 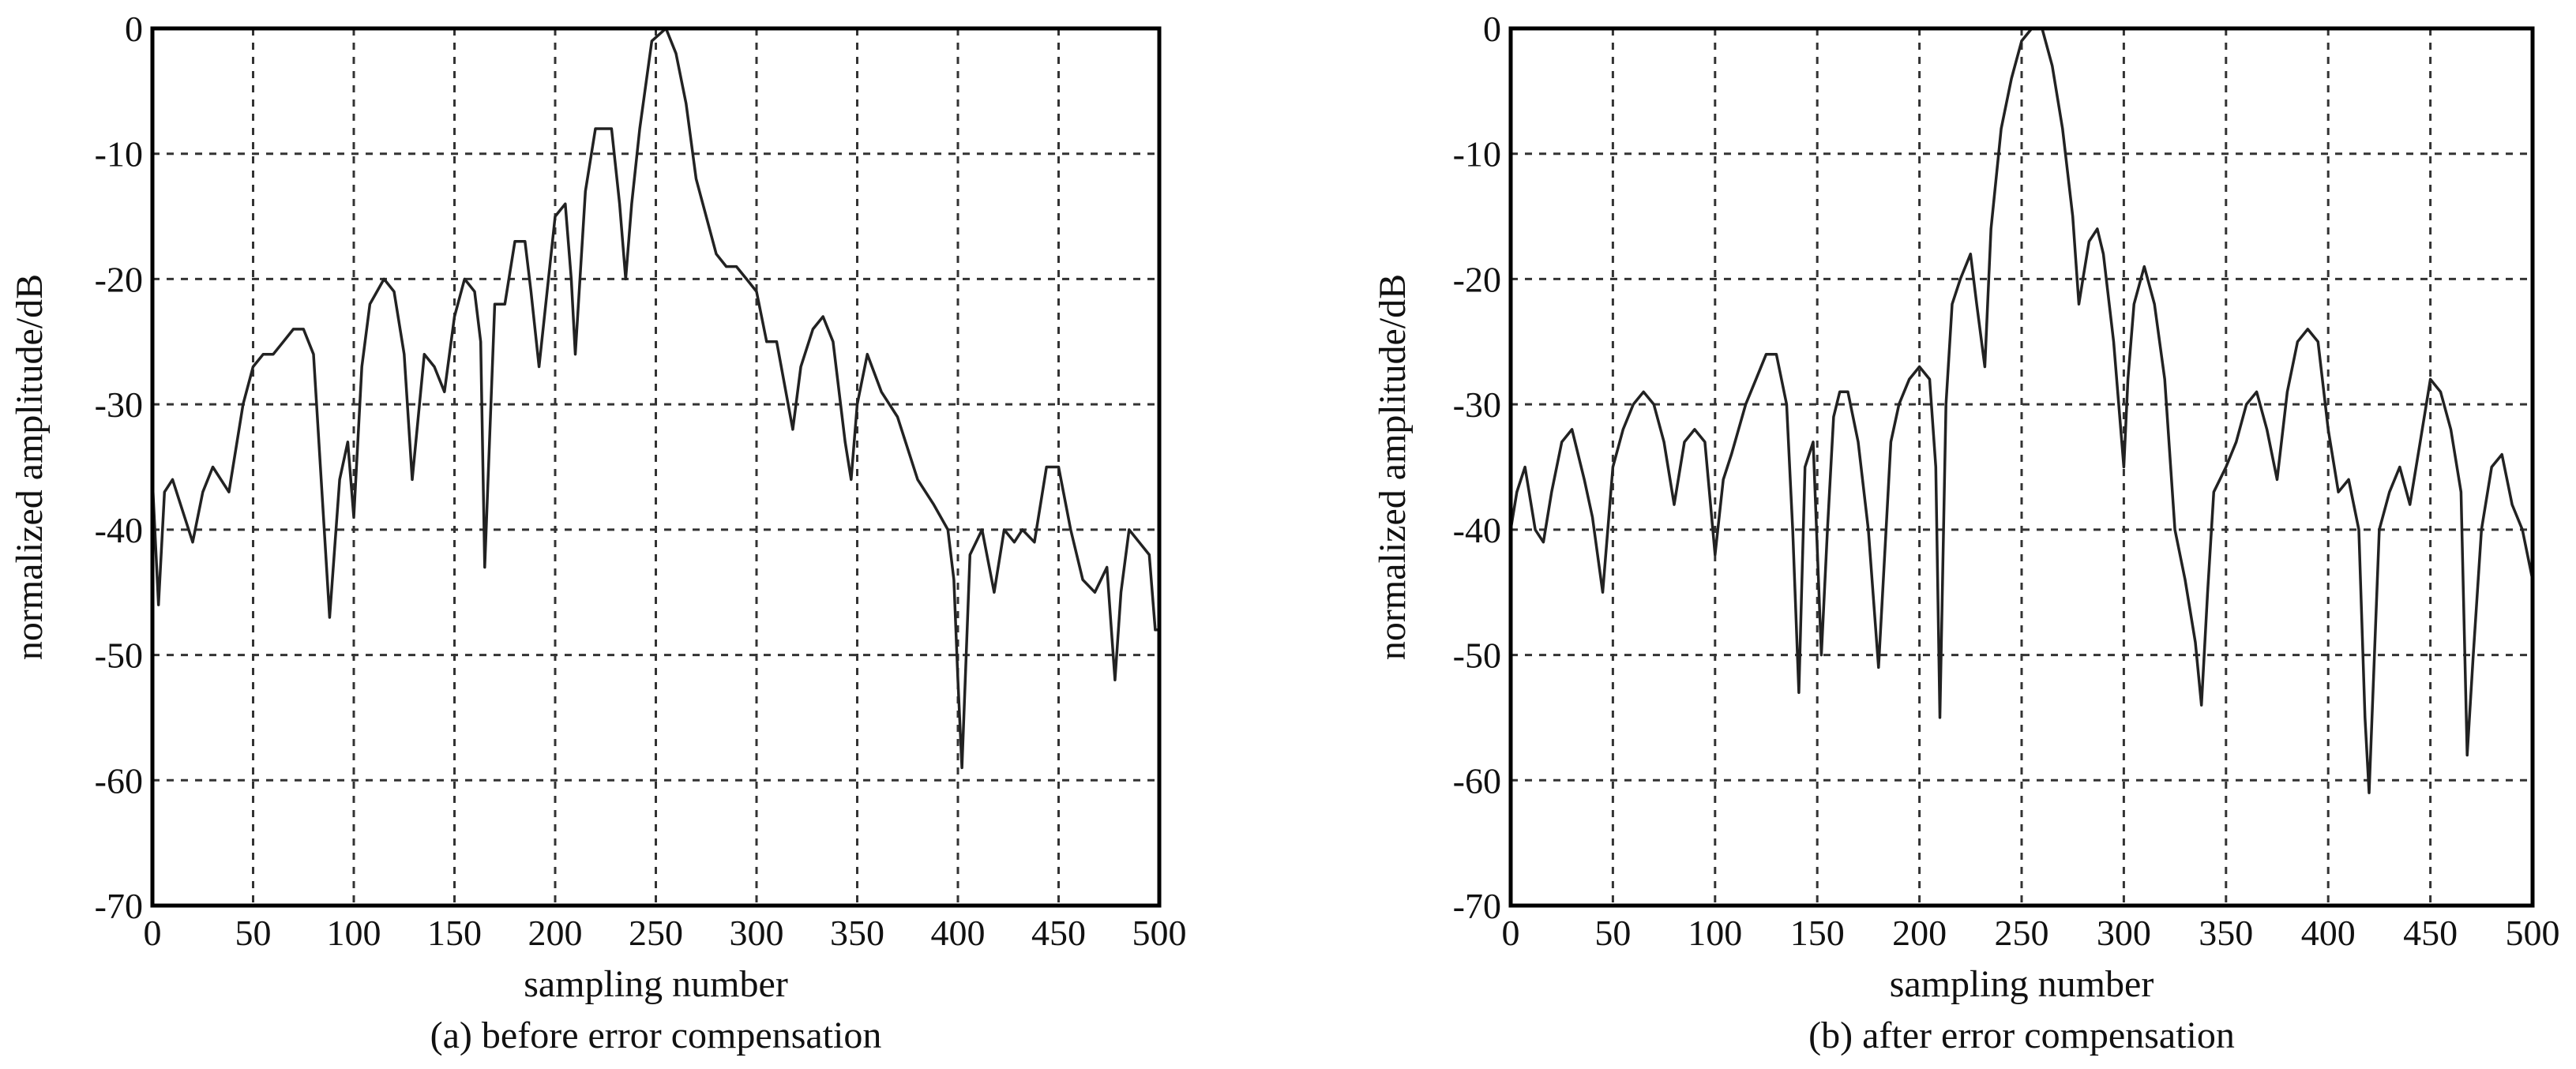 I want to click on panel-caption: (a) before error compensation, so click(x=656, y=1035).